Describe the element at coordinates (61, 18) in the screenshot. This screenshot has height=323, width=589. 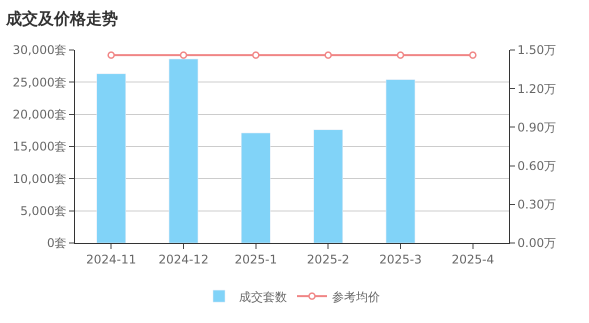
I see `chart-title: 成交及价格走势` at that location.